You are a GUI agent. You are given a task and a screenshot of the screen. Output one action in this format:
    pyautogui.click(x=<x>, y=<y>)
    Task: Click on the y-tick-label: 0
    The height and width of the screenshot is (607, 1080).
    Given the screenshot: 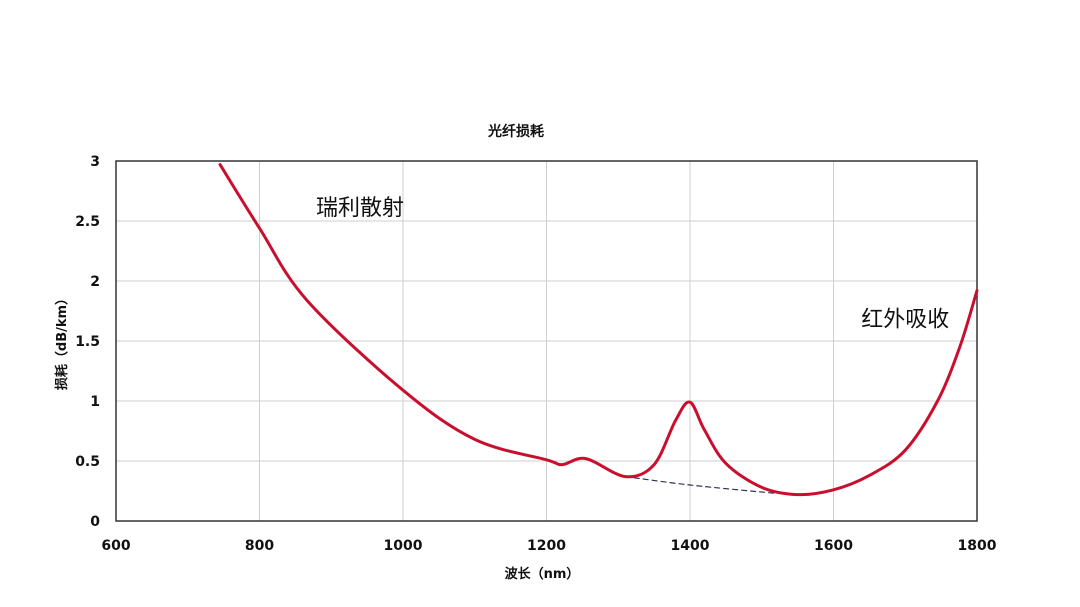 What is the action you would take?
    pyautogui.click(x=95, y=522)
    